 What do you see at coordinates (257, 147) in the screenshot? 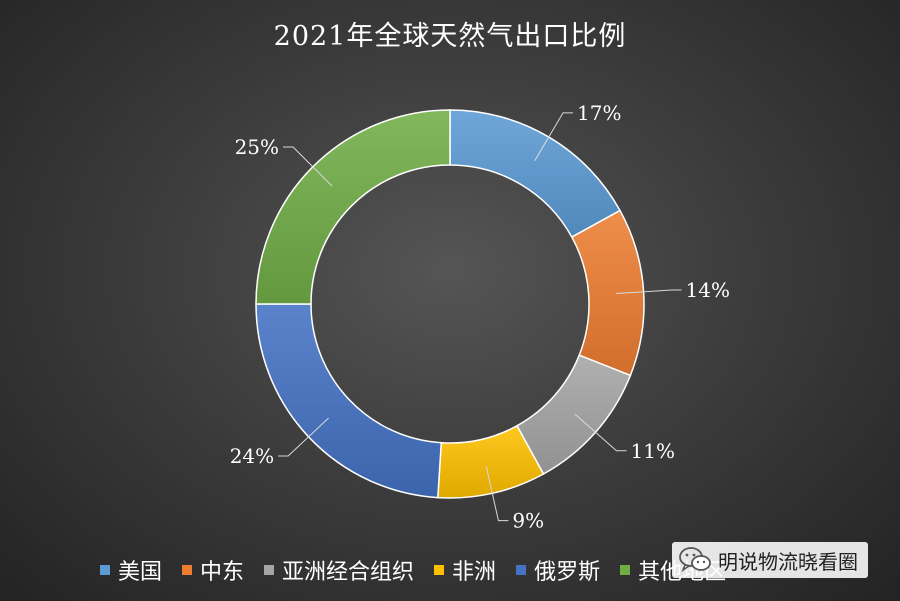
I see `data-label-5: 25%` at bounding box center [257, 147].